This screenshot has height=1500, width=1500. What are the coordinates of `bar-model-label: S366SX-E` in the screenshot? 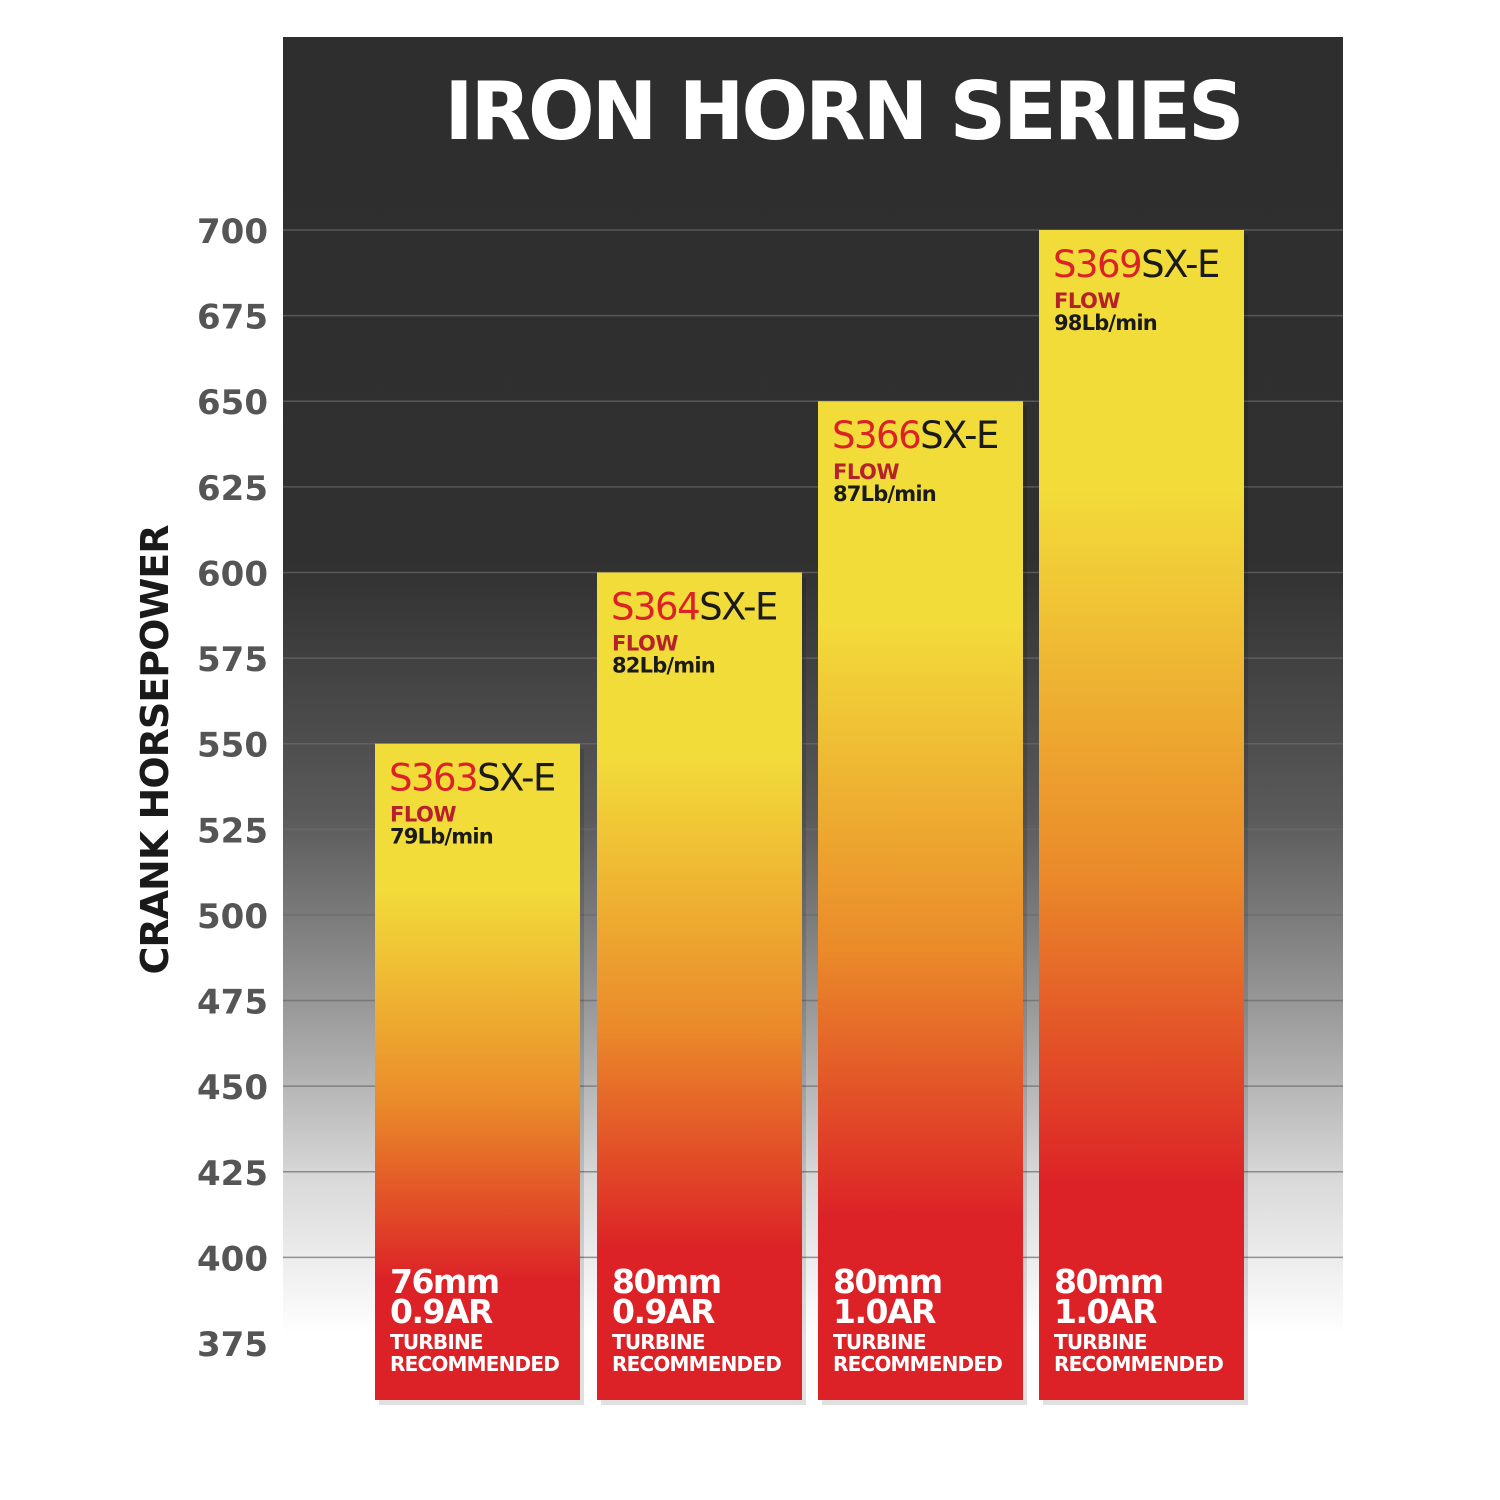 It's located at (915, 435).